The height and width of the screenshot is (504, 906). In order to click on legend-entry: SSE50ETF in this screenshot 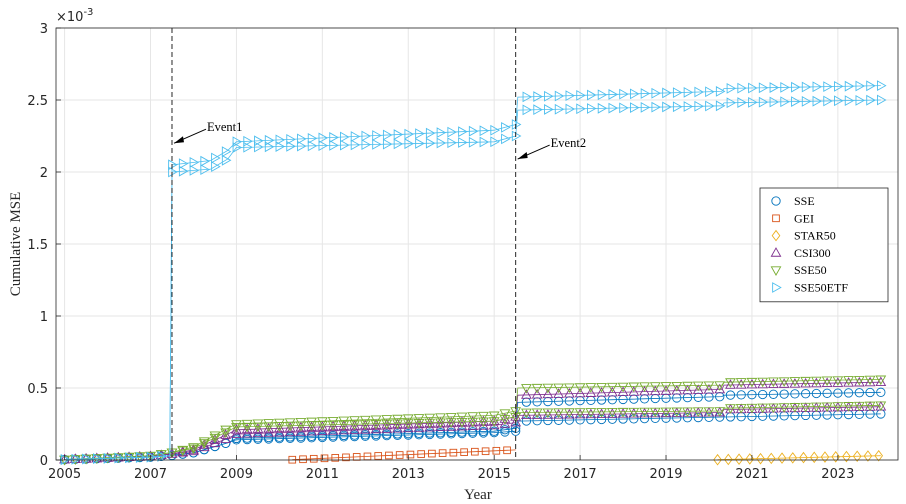, I will do `click(821, 288)`.